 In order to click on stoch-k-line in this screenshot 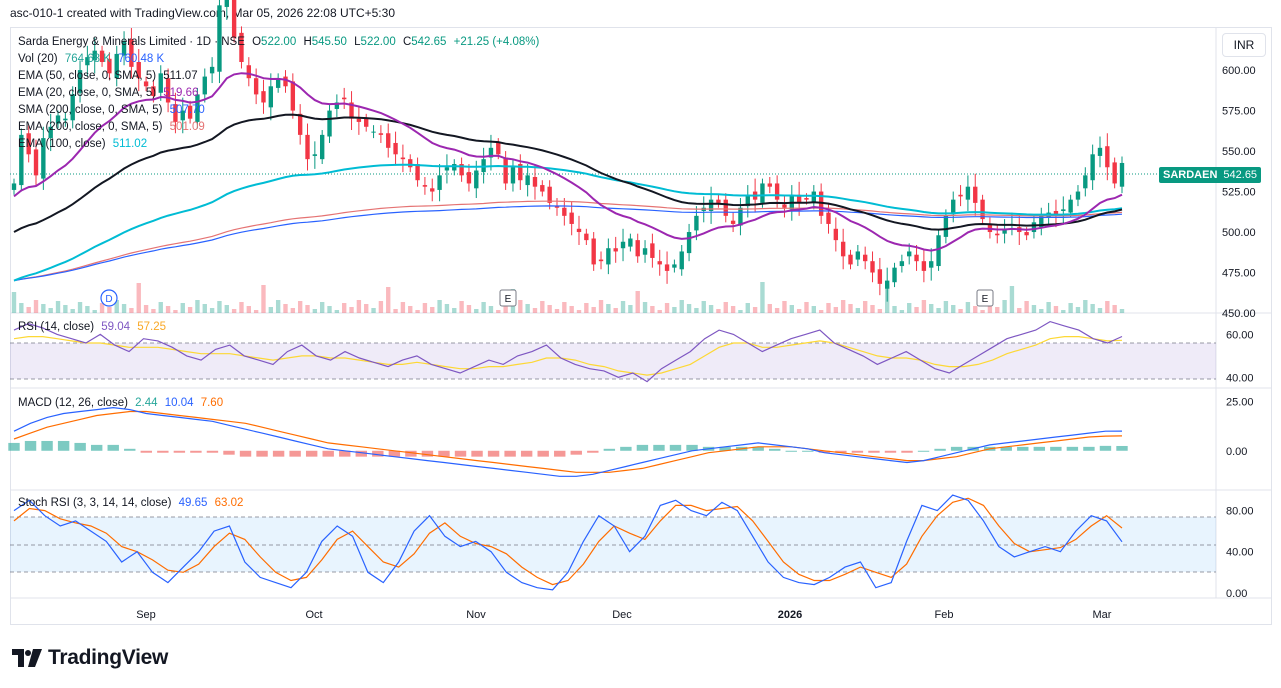, I will do `click(568, 542)`.